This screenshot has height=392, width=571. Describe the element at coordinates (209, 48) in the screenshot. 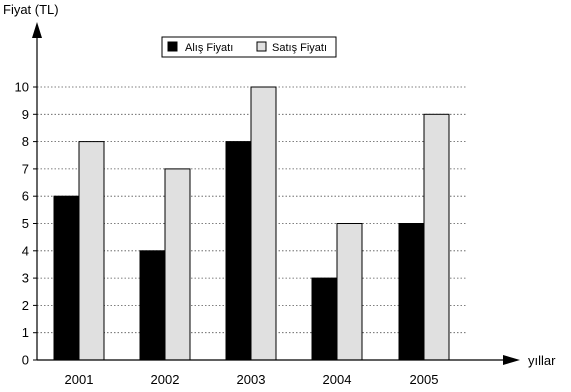

I see `legend-label: Alış Fiyatı` at that location.